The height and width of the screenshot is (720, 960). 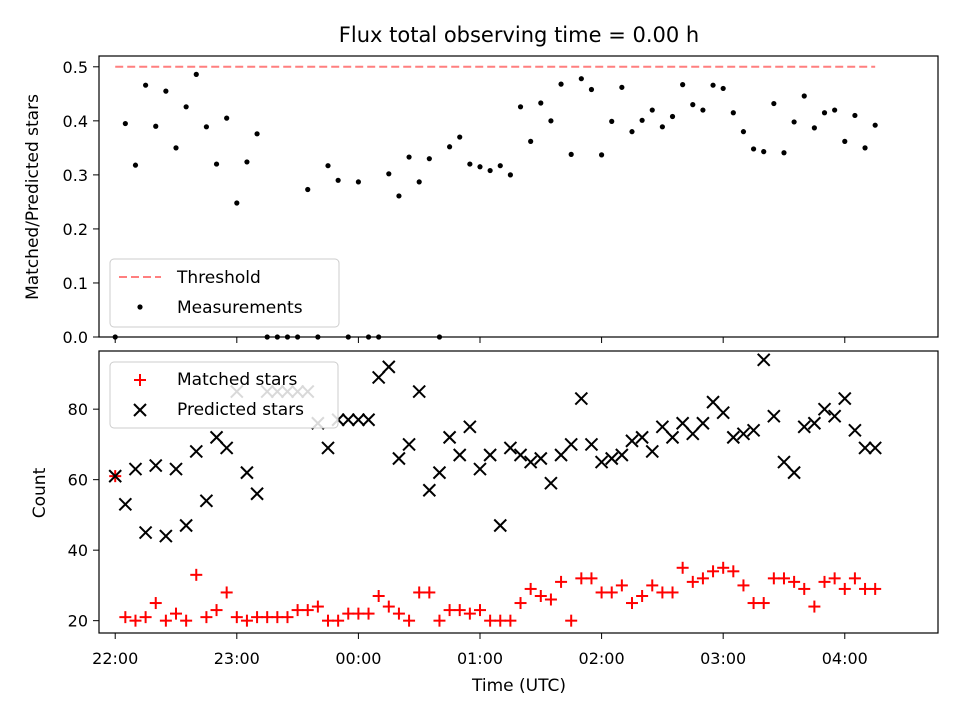 What do you see at coordinates (81, 202) in the screenshot?
I see `top-y-ticks: 0.0 0.1 0.2 0.3 0.4 0.5` at bounding box center [81, 202].